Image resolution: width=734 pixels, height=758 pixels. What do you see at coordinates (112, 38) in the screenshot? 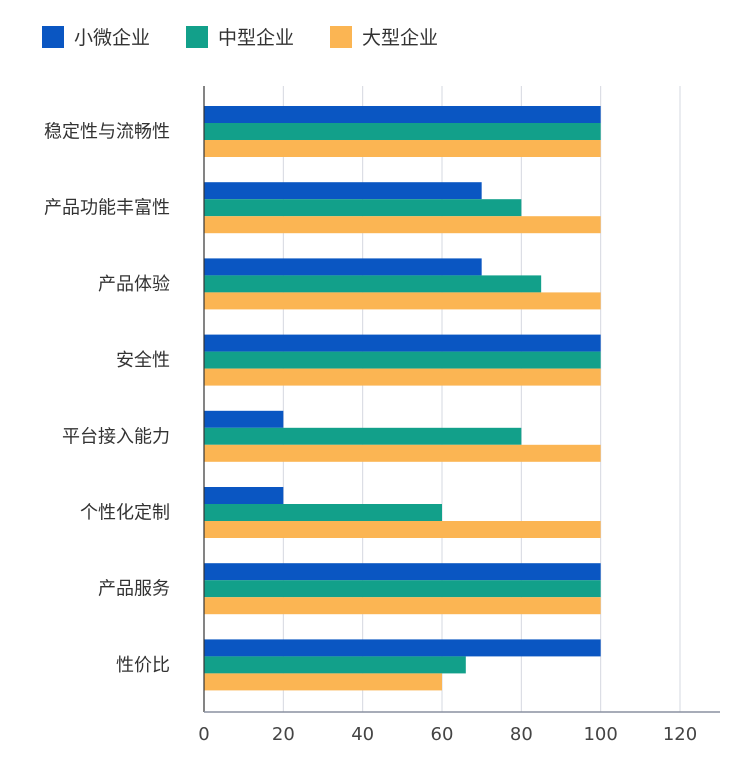
I see `legend-label: 小微企业` at bounding box center [112, 38].